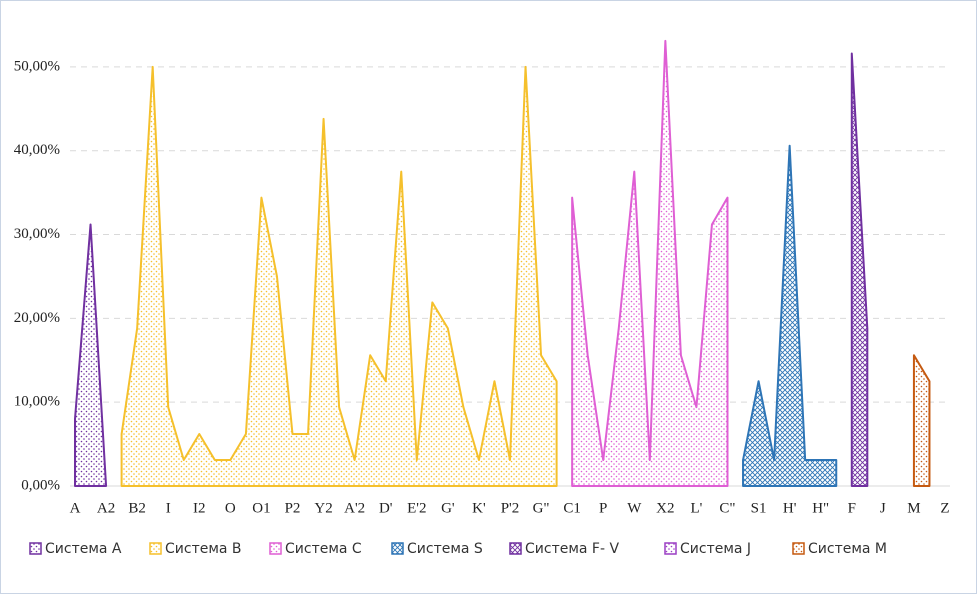 The image size is (977, 594). I want to click on y-tick-label: 40,00%, so click(37, 150).